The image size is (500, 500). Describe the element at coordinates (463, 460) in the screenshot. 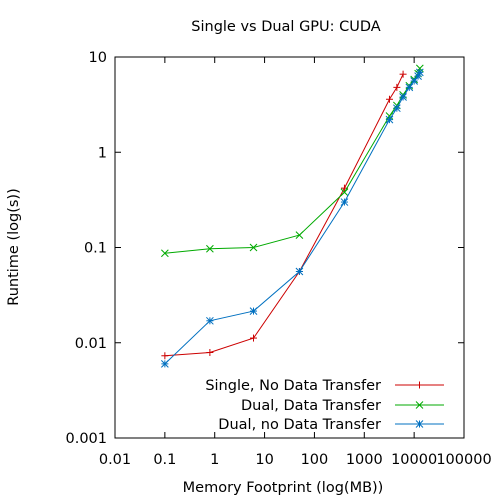

I see `x-tick-label: 100000` at that location.